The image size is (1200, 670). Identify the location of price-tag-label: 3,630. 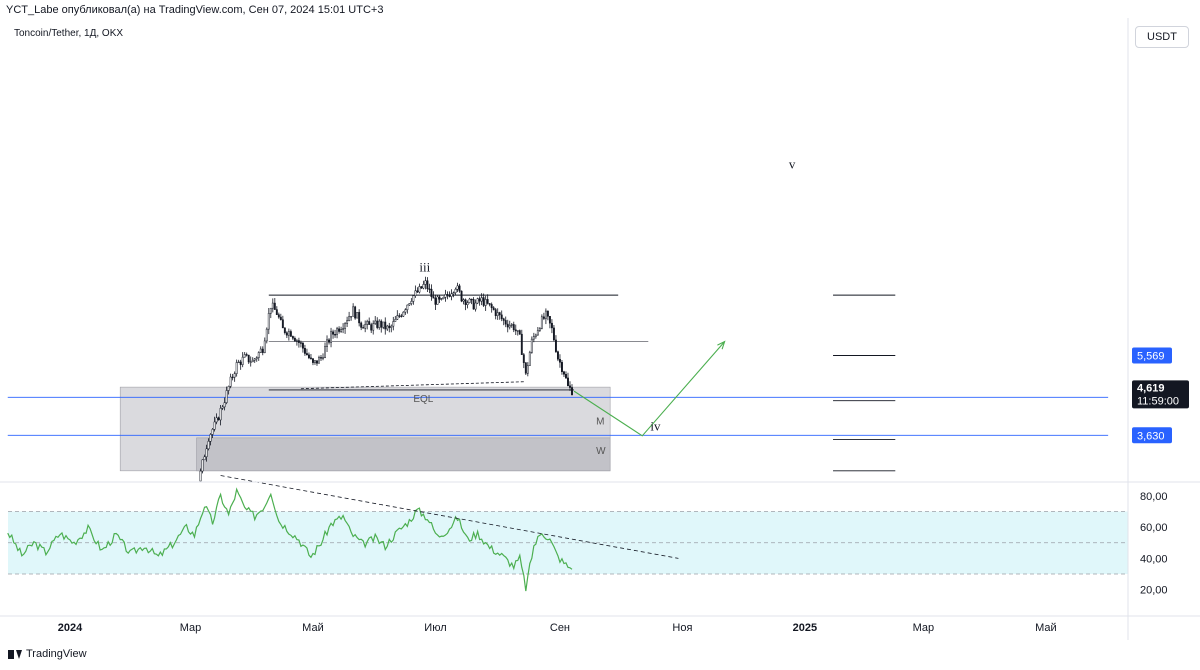
(1151, 436).